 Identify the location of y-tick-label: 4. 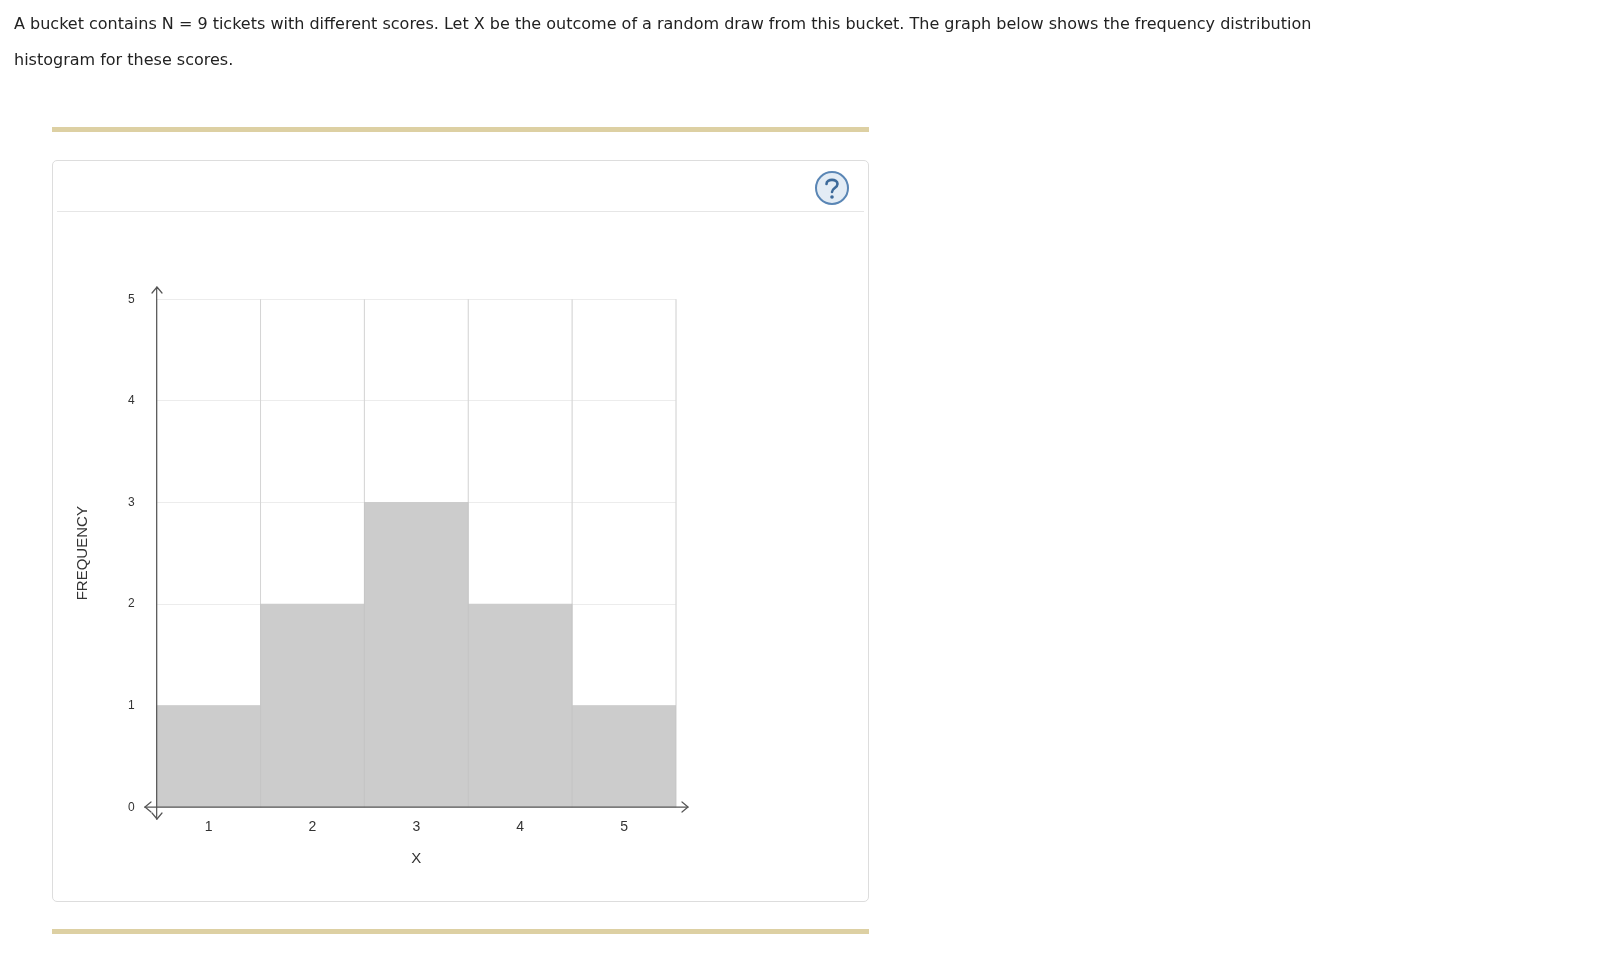
(131, 400).